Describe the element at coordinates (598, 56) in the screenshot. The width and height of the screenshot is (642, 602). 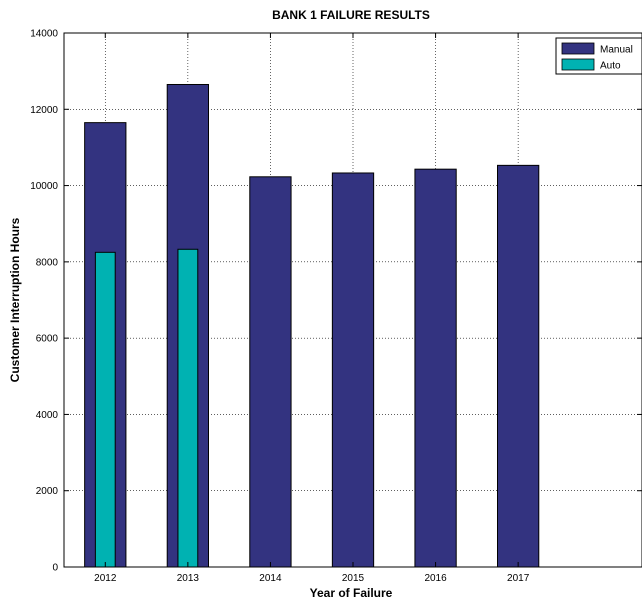
I see `legend: Manual Auto` at that location.